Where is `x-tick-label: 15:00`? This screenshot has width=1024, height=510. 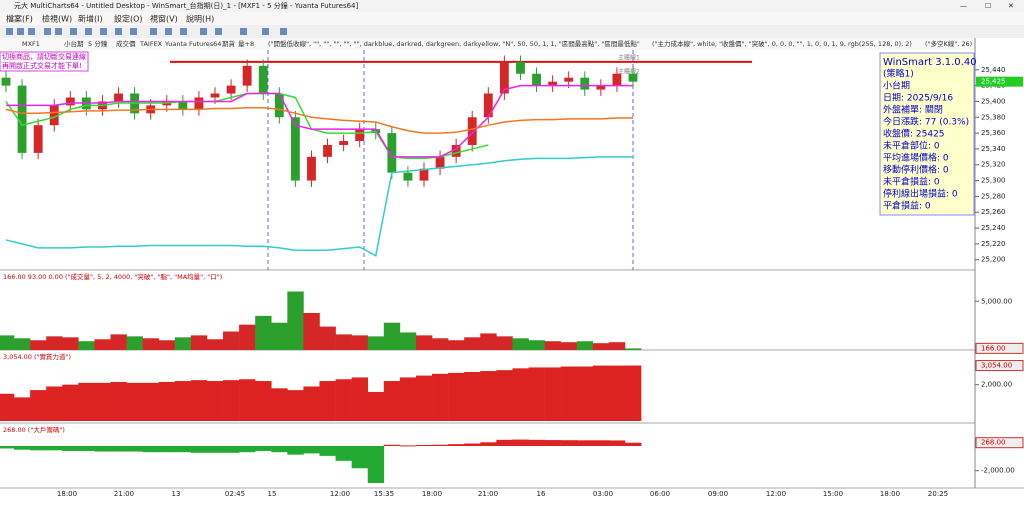
x-tick-label: 15:00 is located at coordinates (833, 494).